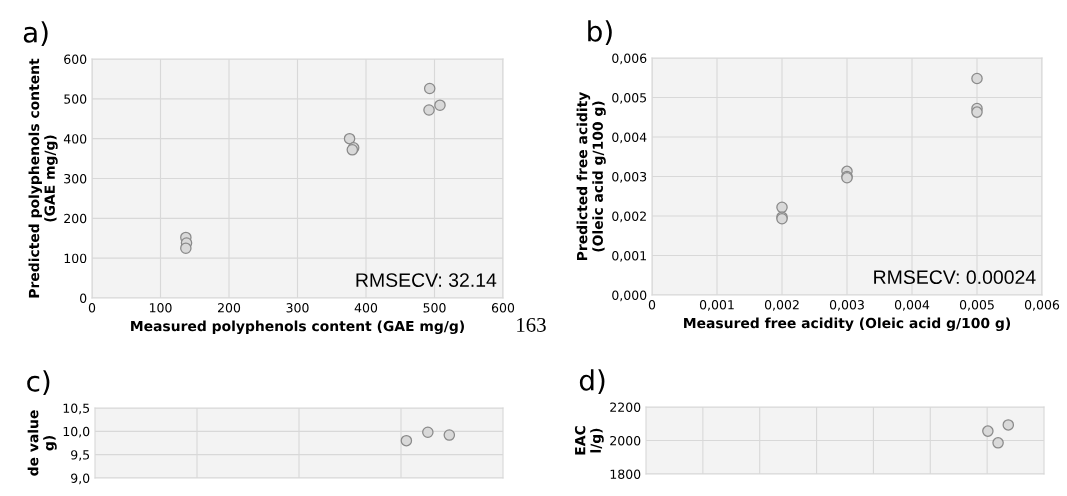 The height and width of the screenshot is (496, 1067). I want to click on y-tick-label: 0,005, so click(629, 98).